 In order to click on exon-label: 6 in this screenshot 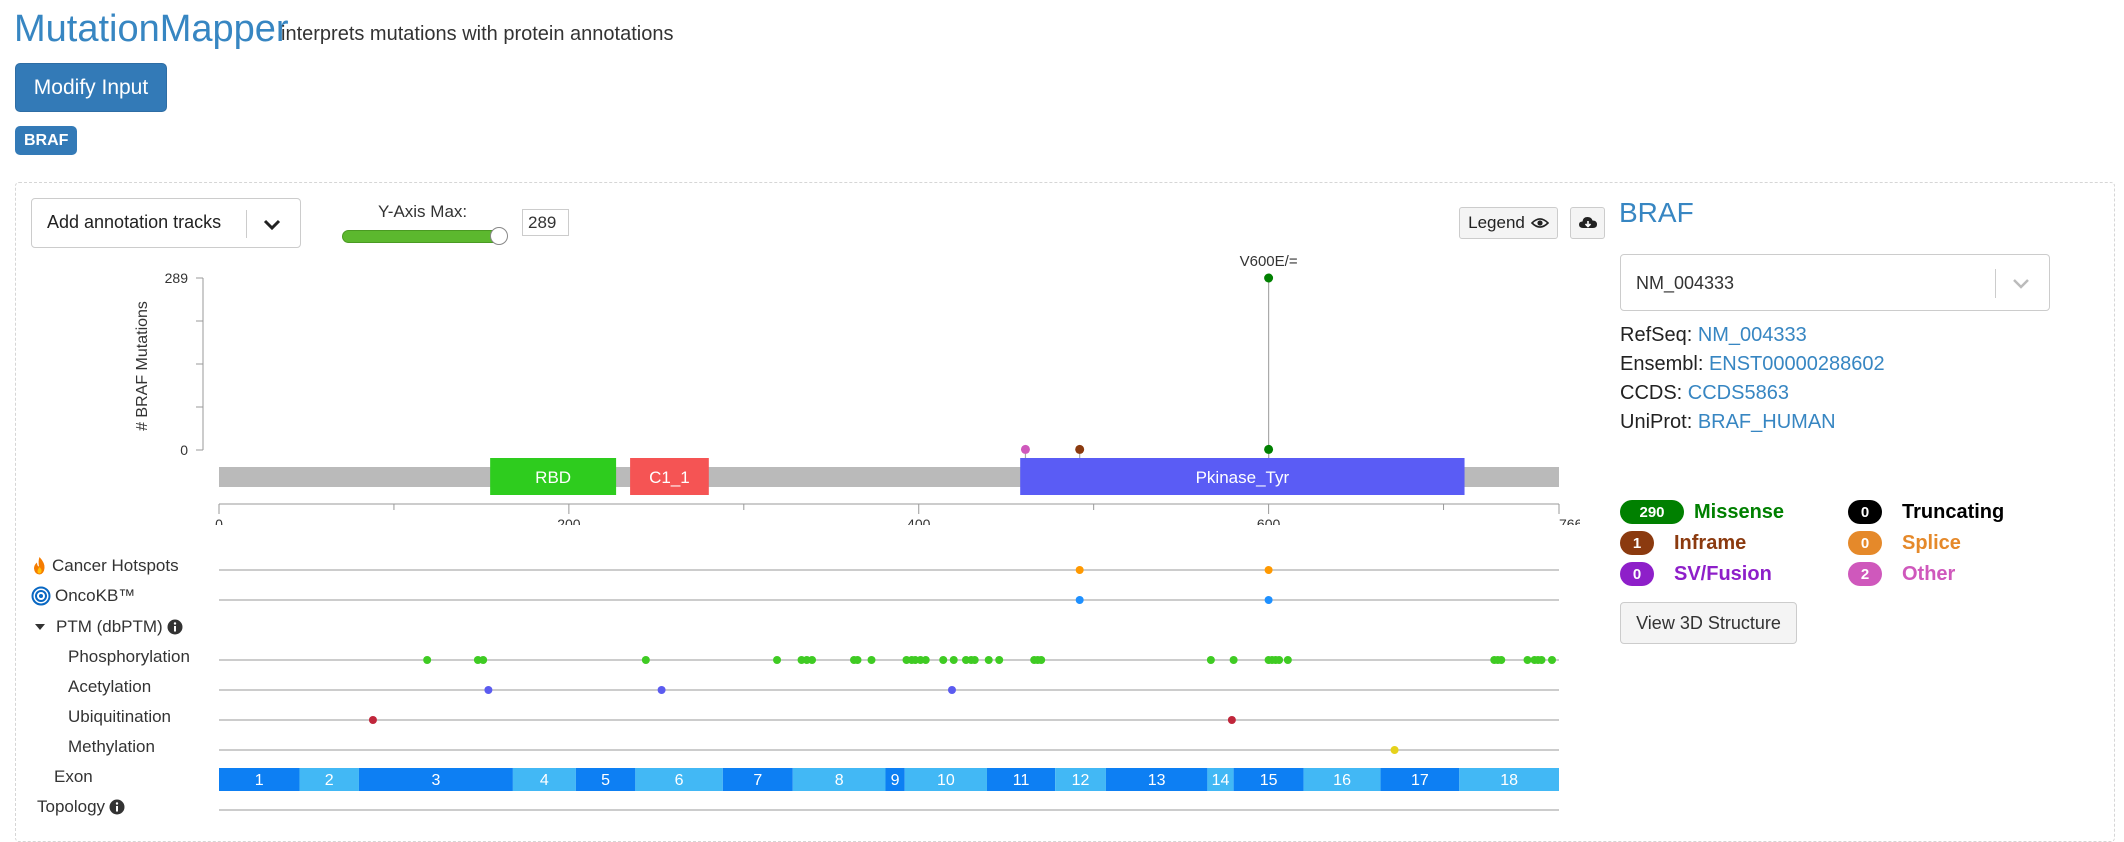, I will do `click(679, 780)`.